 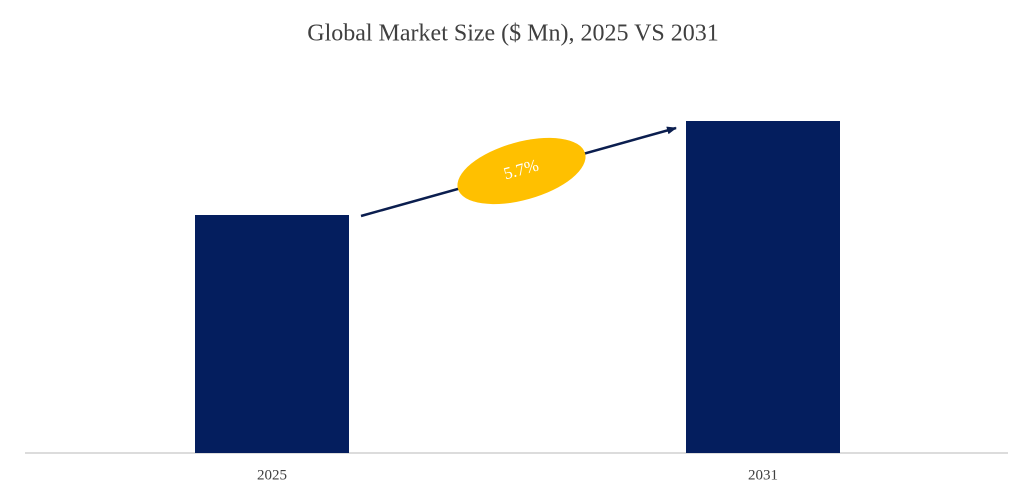 I want to click on chart-title: Global Market Size ($ Mn), 2025 VS 2031, so click(x=513, y=34).